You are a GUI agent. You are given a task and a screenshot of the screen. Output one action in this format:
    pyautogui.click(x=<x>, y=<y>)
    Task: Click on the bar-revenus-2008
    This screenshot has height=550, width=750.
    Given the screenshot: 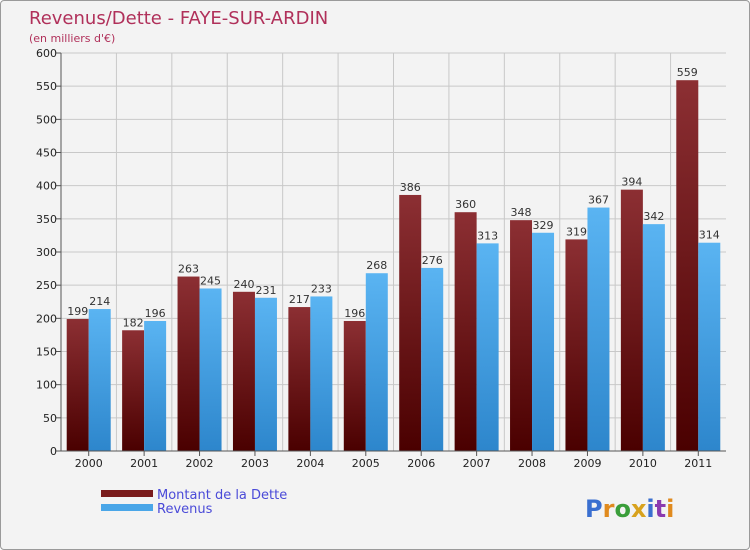 What is the action you would take?
    pyautogui.click(x=543, y=341)
    